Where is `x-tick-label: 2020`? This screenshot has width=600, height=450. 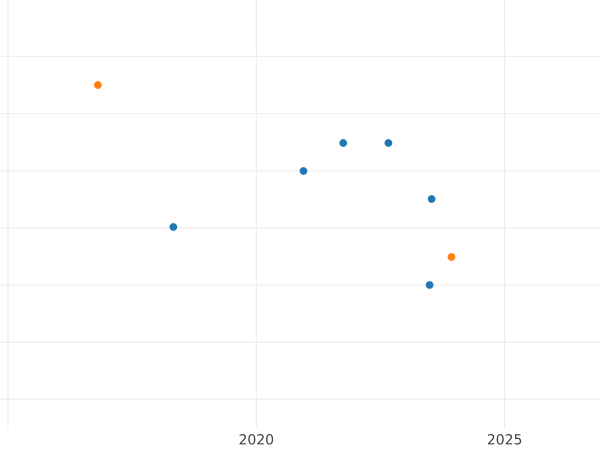
x-tick-label: 2020 is located at coordinates (257, 439).